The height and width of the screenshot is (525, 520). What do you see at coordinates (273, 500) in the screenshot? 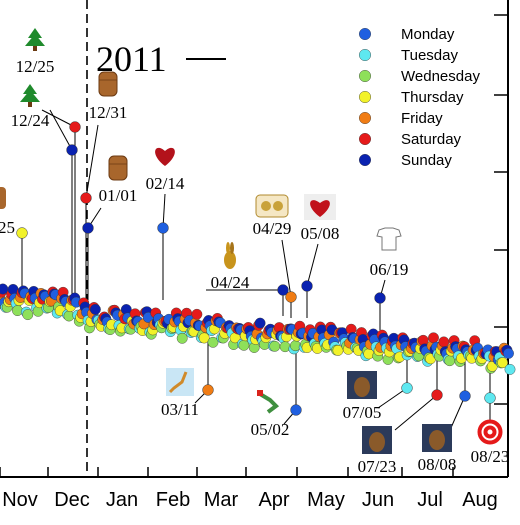
I see `month-label-apr: Apr` at bounding box center [273, 500].